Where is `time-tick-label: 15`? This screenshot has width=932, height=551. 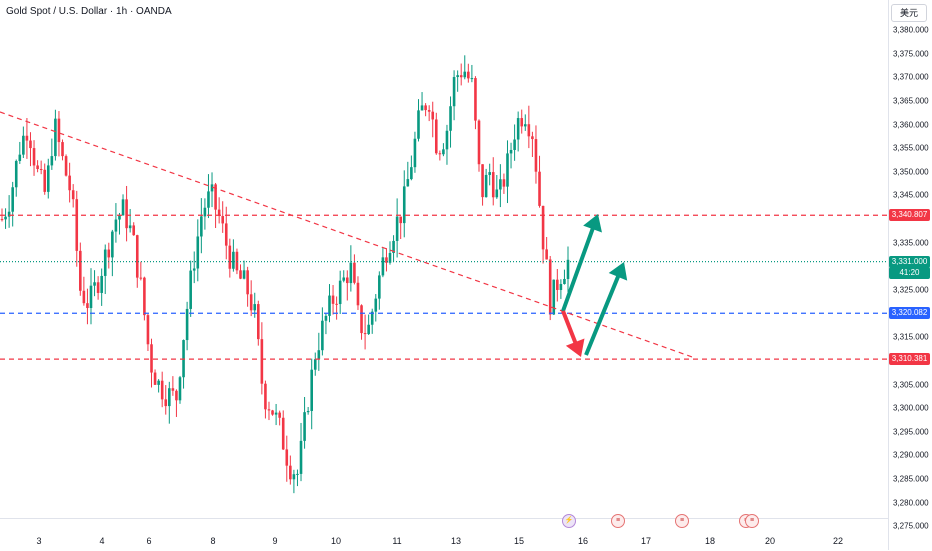
time-tick-label: 15 is located at coordinates (519, 541).